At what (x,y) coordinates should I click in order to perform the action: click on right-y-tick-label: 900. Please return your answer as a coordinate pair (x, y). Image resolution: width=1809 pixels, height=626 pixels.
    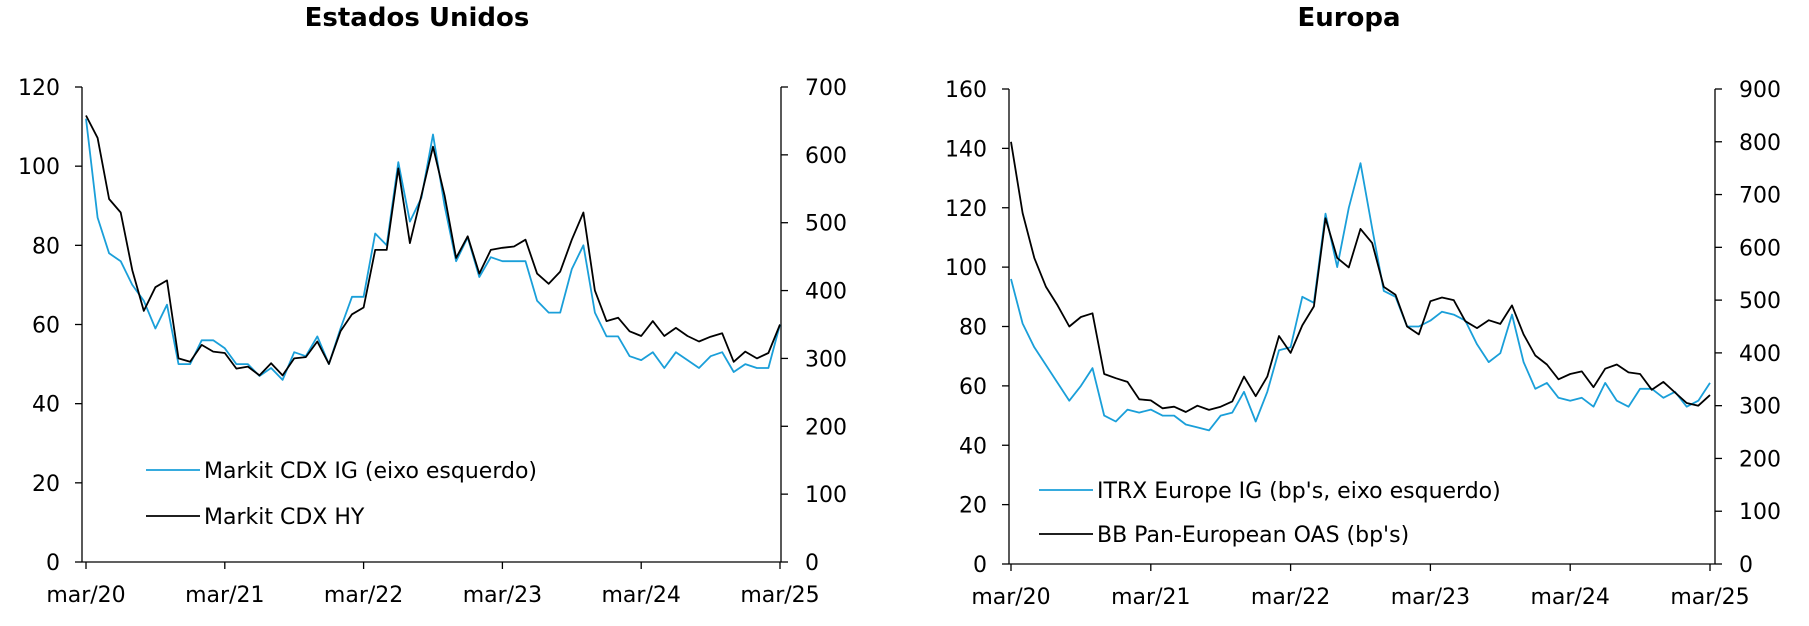
    Looking at the image, I should click on (1760, 90).